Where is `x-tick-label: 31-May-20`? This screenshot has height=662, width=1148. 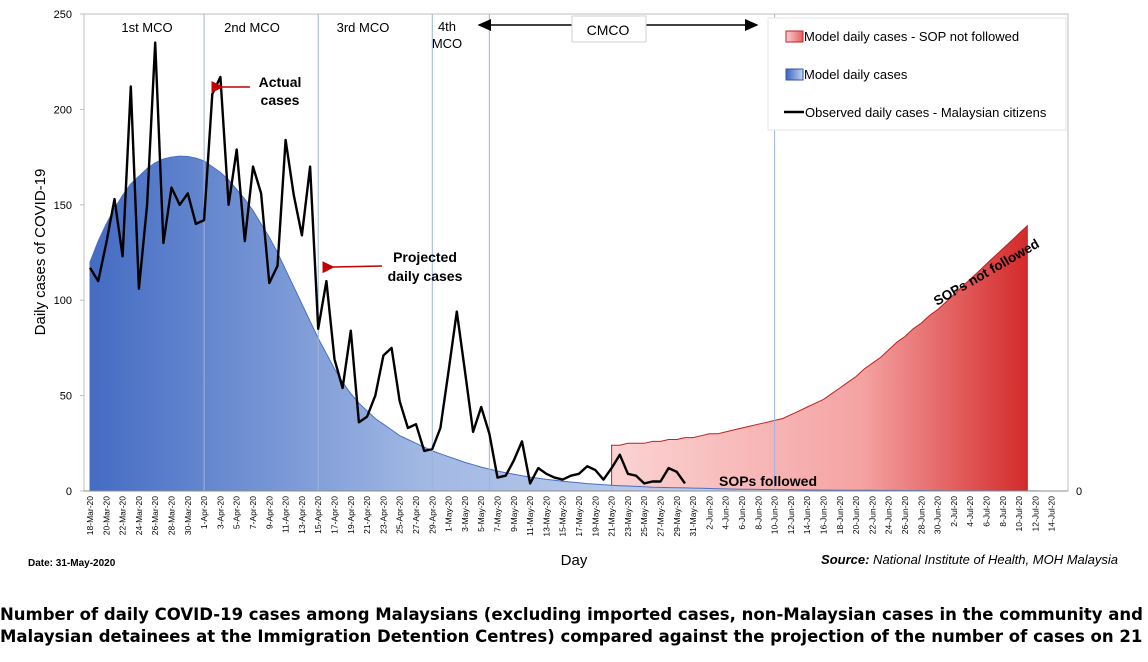 x-tick-label: 31-May-20 is located at coordinates (693, 516).